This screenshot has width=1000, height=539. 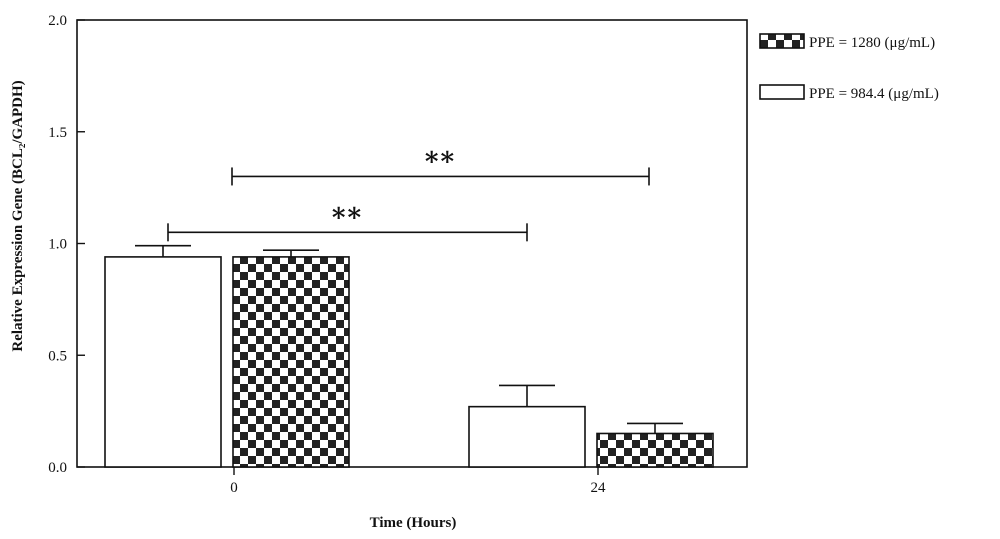 I want to click on y-tick-label: 1.5, so click(x=57, y=133).